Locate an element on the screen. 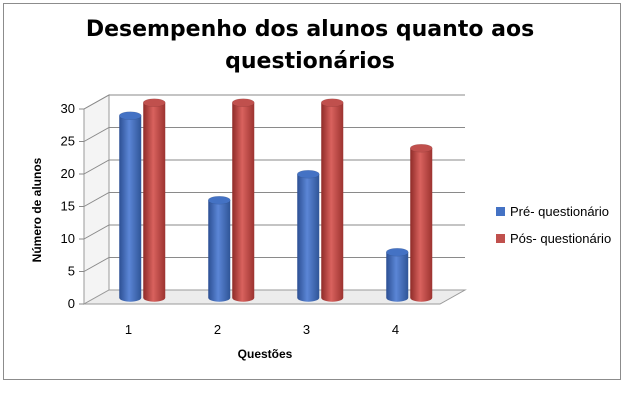  y-axis-ticks: 0 5 10 15 20 25 30 is located at coordinates (72, 206).